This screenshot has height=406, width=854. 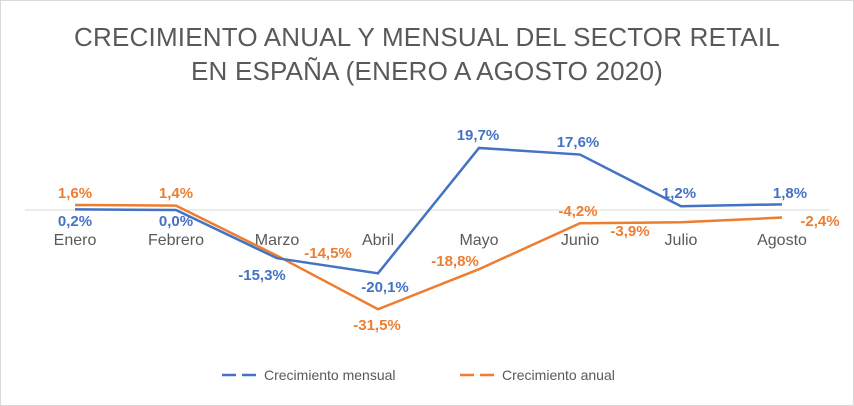 I want to click on data-label: -15,3%, so click(x=262, y=275).